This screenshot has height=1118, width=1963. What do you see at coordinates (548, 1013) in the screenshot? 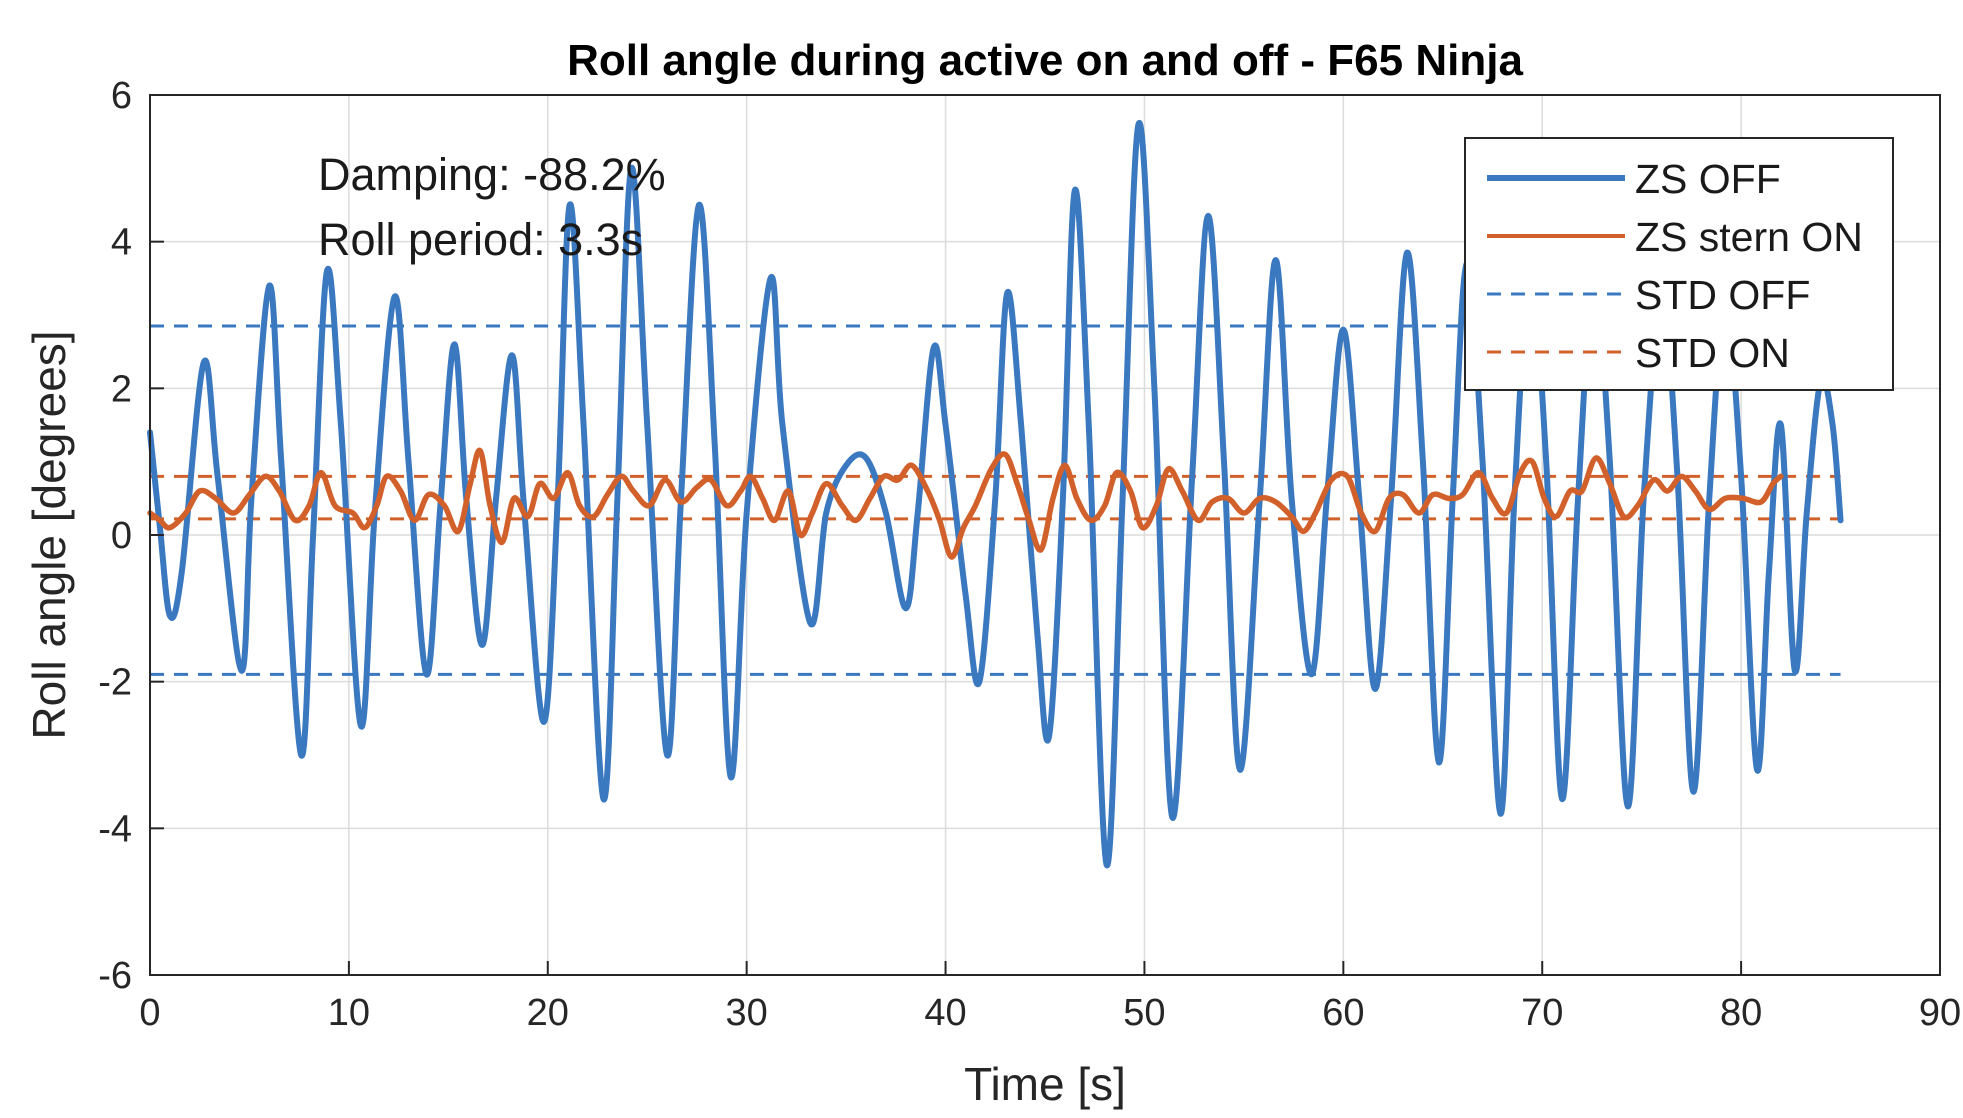
I see `x-tick-label: 20` at bounding box center [548, 1013].